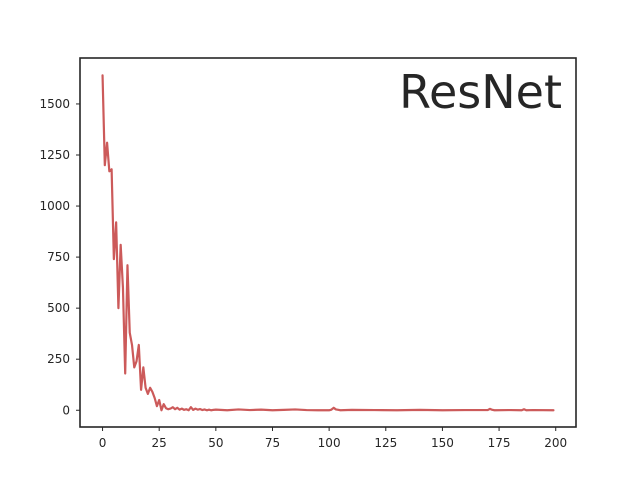  Describe the element at coordinates (272, 443) in the screenshot. I see `x-tick-label: 75` at that location.